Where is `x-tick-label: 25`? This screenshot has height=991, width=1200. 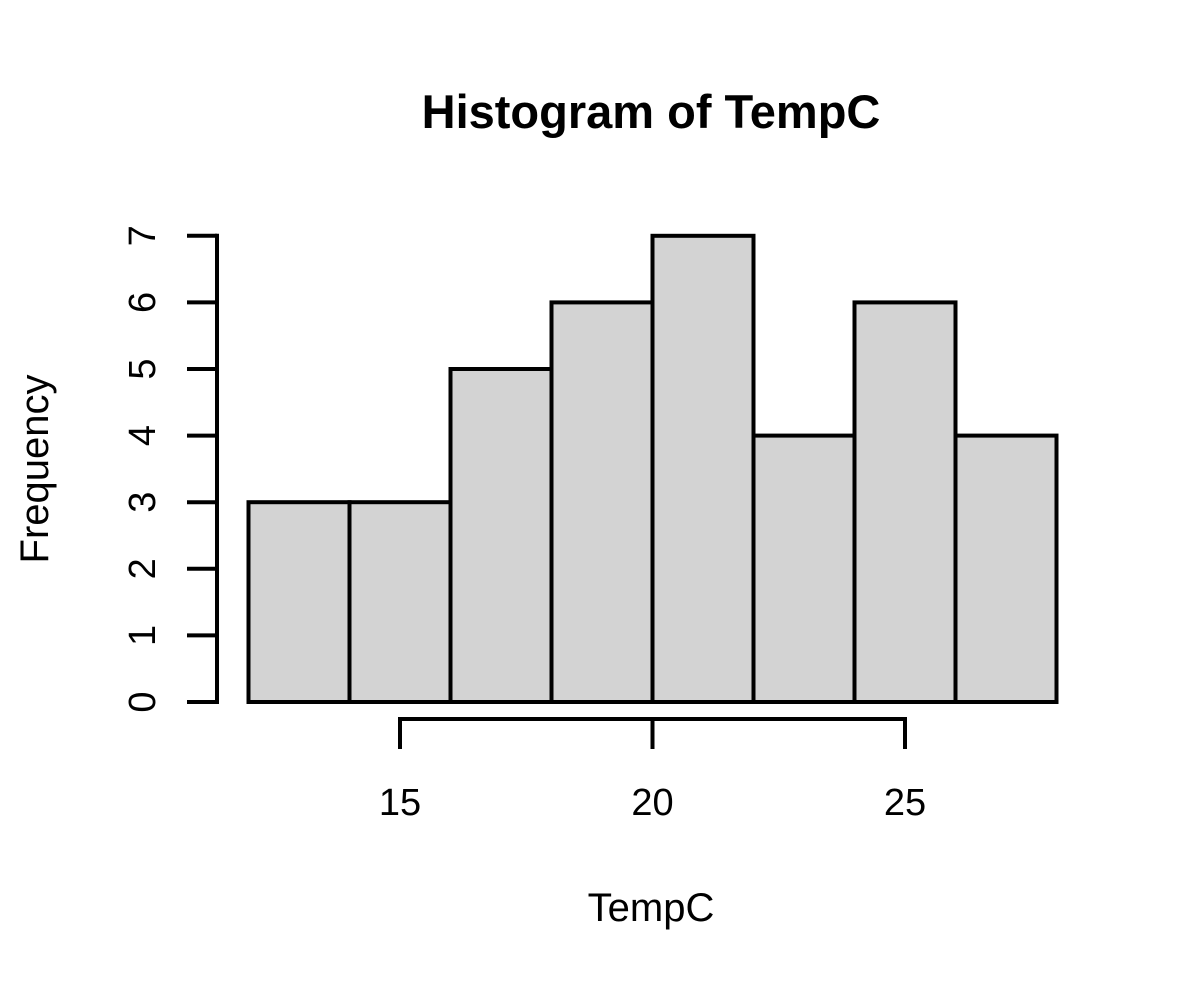 x-tick-label: 25 is located at coordinates (905, 803).